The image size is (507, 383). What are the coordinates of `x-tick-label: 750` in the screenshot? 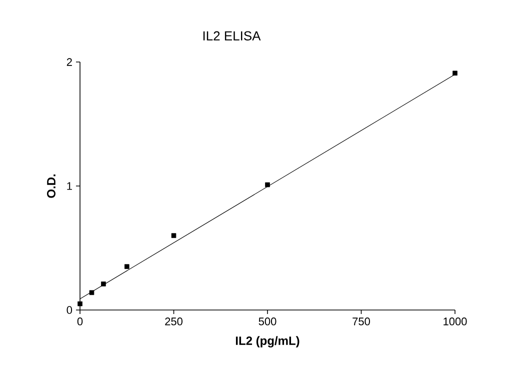 It's located at (361, 322).